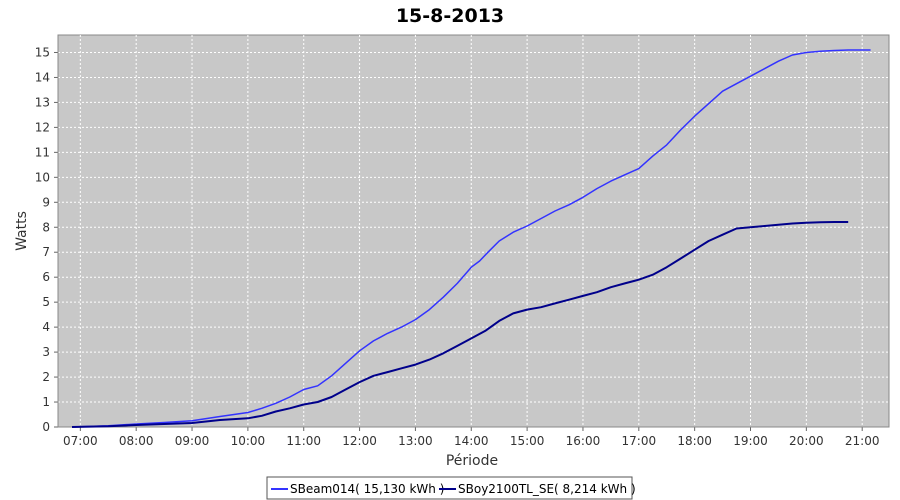 The image size is (900, 500). What do you see at coordinates (46, 377) in the screenshot?
I see `y-tick-label: 2` at bounding box center [46, 377].